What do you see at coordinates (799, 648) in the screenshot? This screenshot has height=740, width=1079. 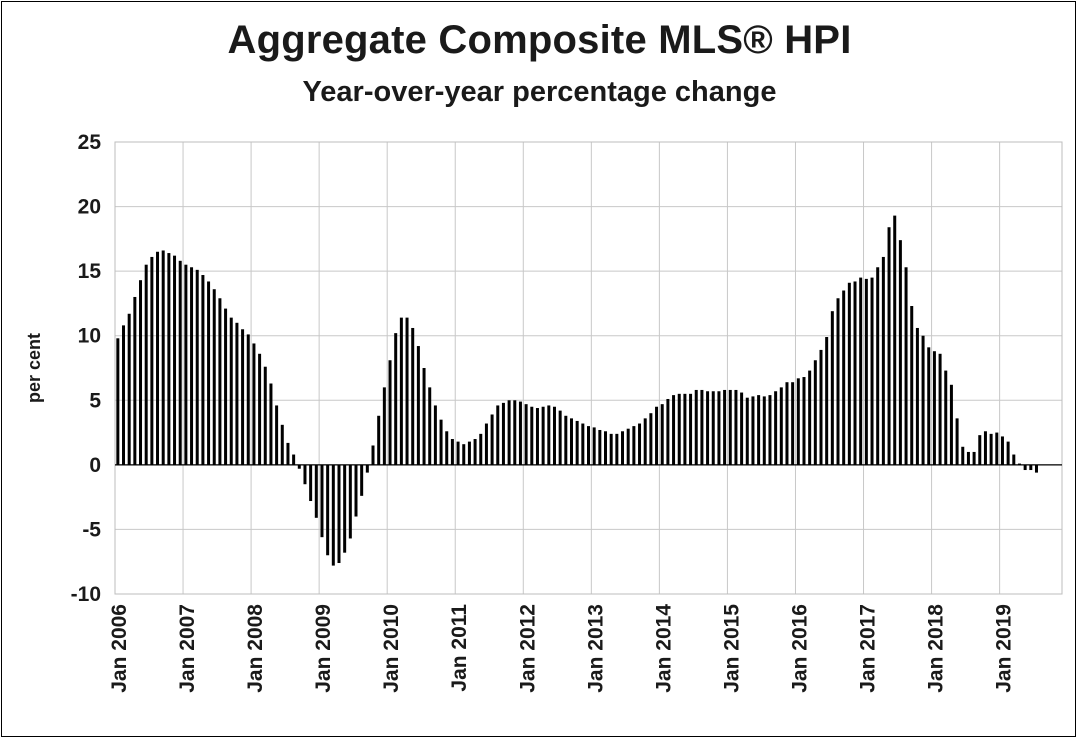 I see `x-tick-label: Jan 2016` at bounding box center [799, 648].